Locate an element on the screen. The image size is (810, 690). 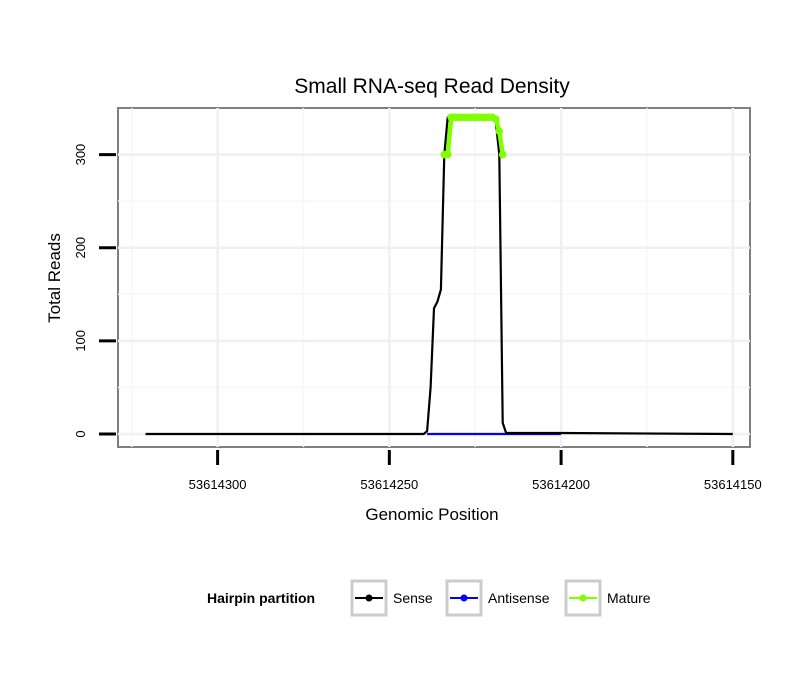
y-tick-label: 100 is located at coordinates (80, 341).